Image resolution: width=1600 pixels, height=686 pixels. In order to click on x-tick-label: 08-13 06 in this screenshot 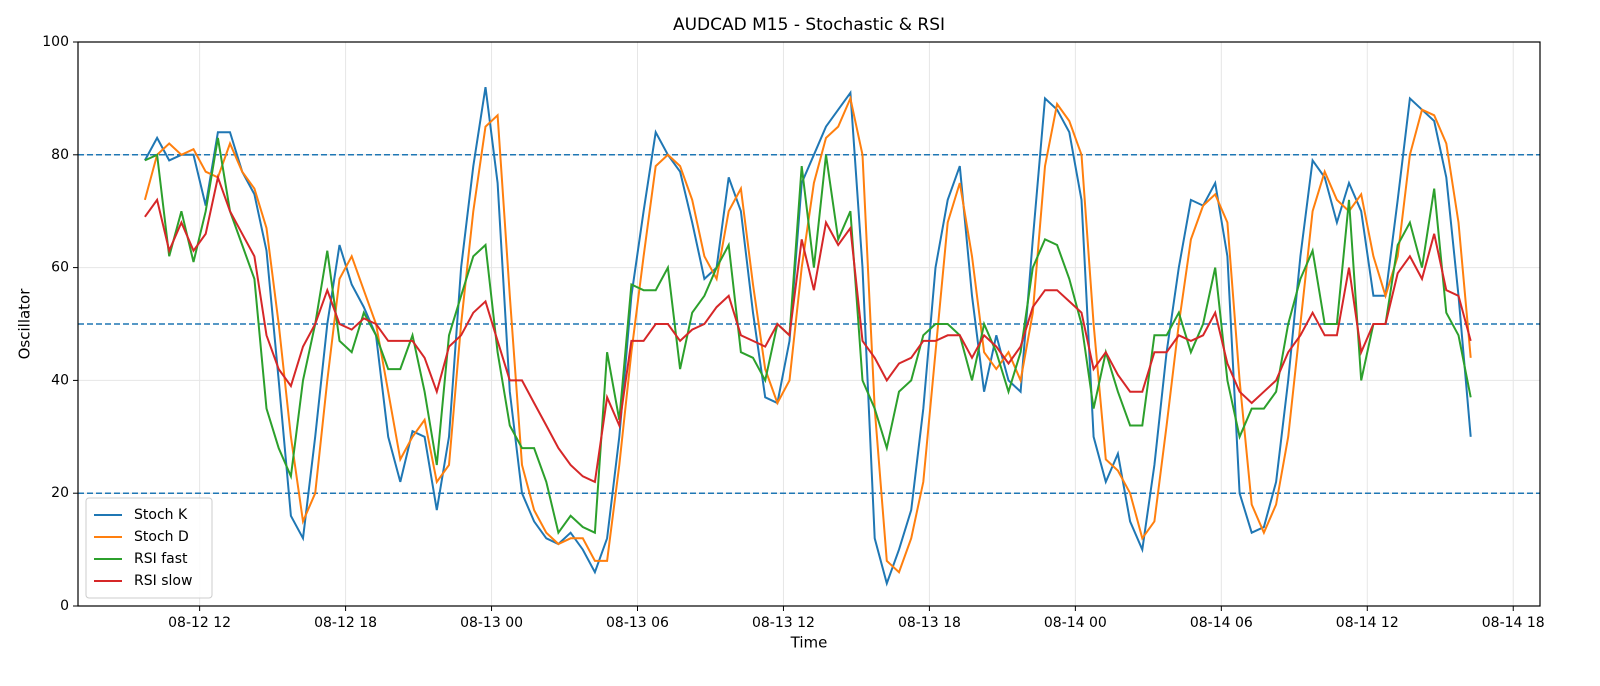, I will do `click(637, 623)`.